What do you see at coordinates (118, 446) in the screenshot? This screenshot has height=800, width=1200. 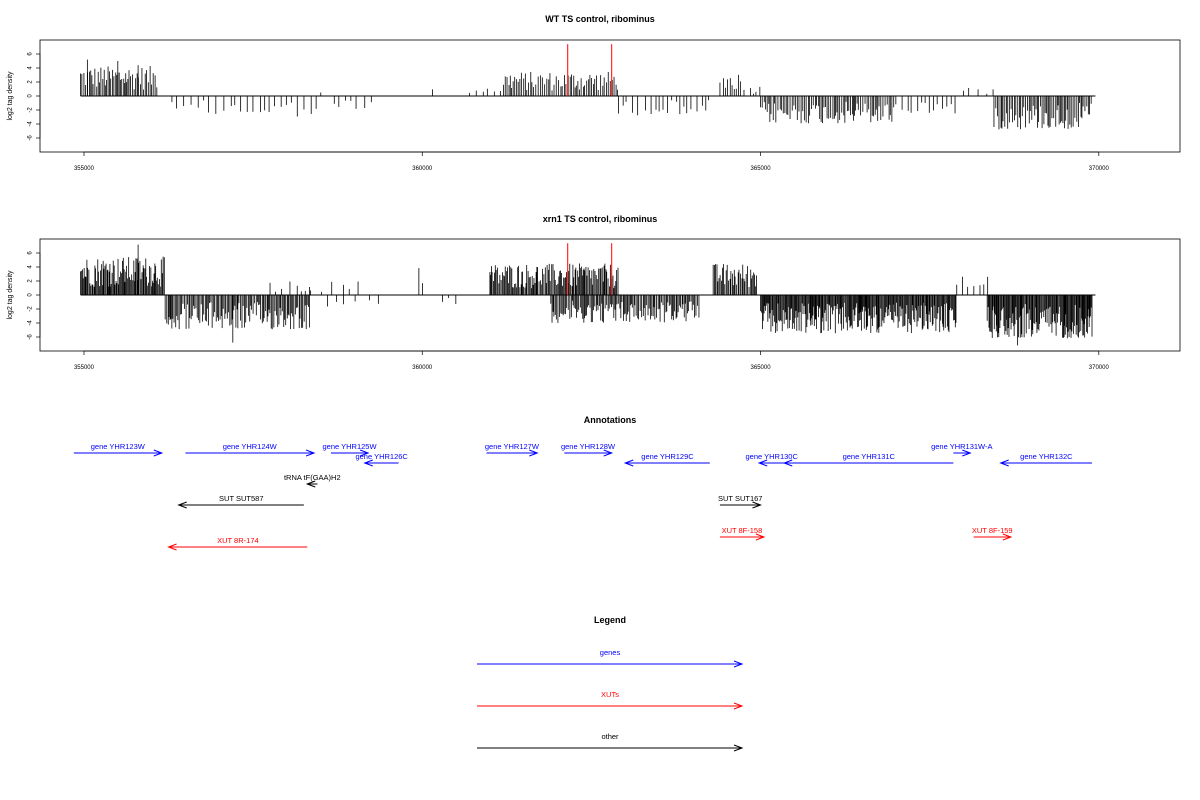 I see `feature-label: gene YHR123W` at bounding box center [118, 446].